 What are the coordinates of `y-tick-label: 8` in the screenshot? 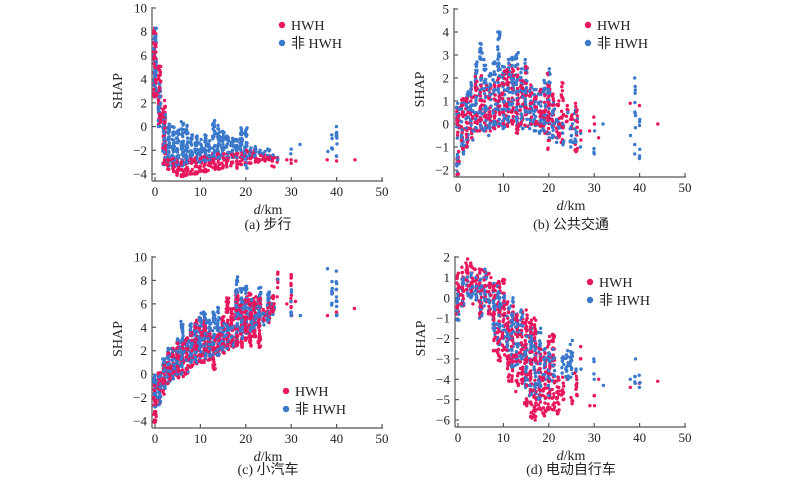 It's located at (144, 280).